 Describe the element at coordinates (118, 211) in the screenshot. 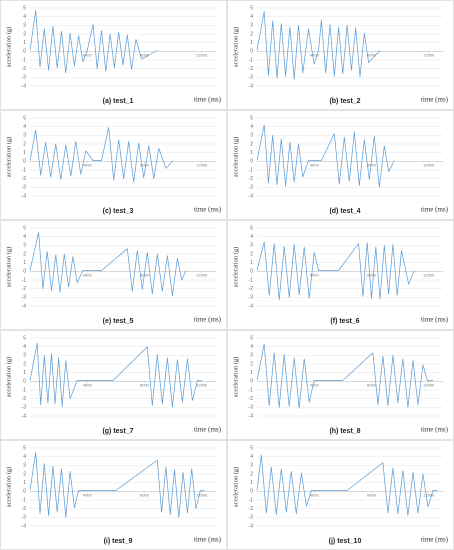

I see `caption: (c) test_3` at that location.